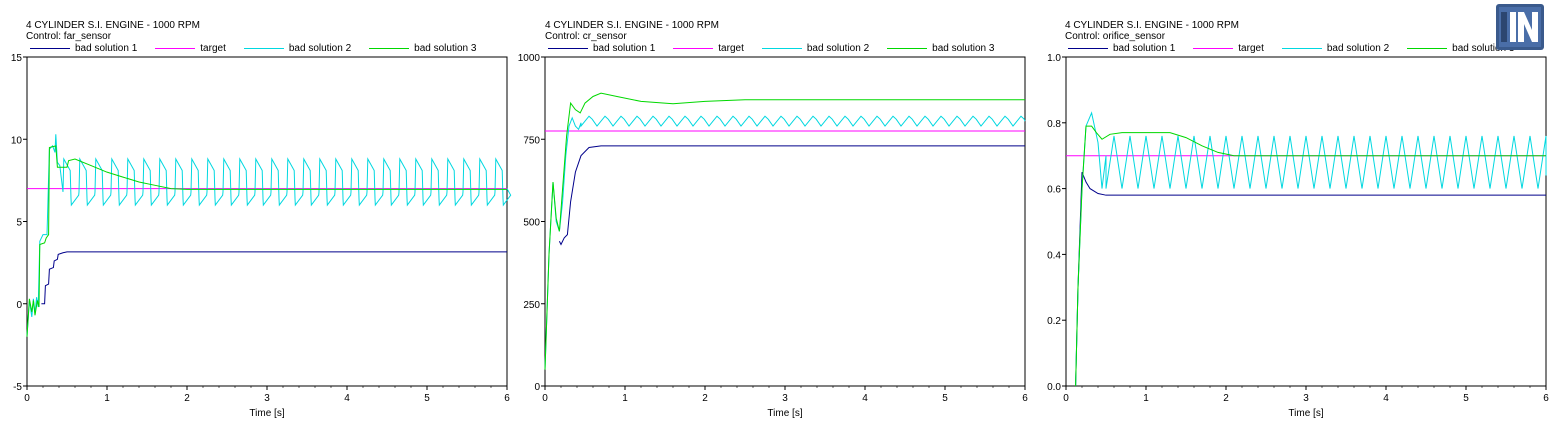 This screenshot has width=1562, height=432. Describe the element at coordinates (1054, 321) in the screenshot. I see `y-tick-label: 0.2` at that location.